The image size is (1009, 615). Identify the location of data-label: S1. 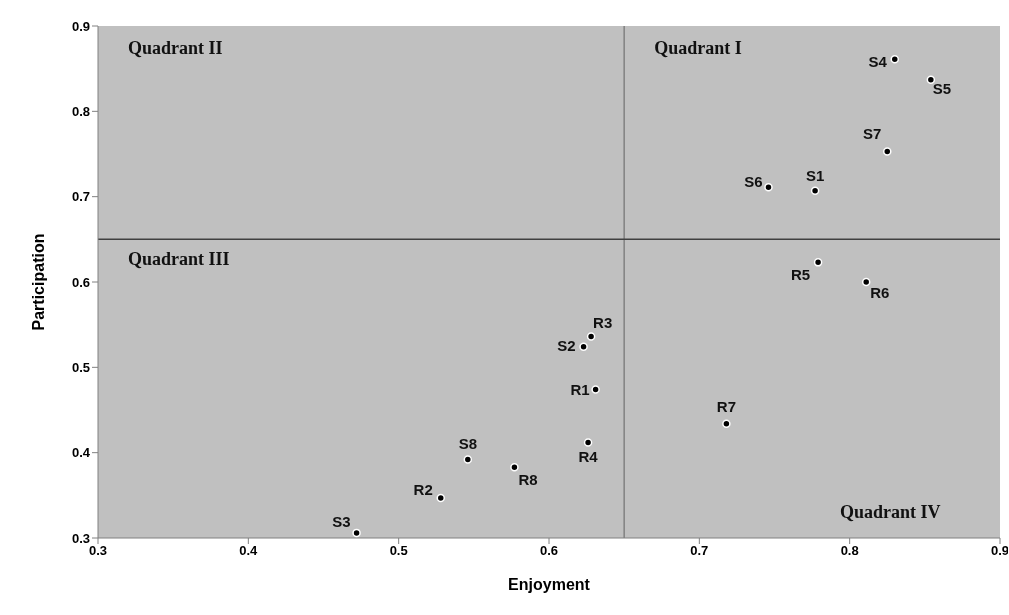
(815, 175).